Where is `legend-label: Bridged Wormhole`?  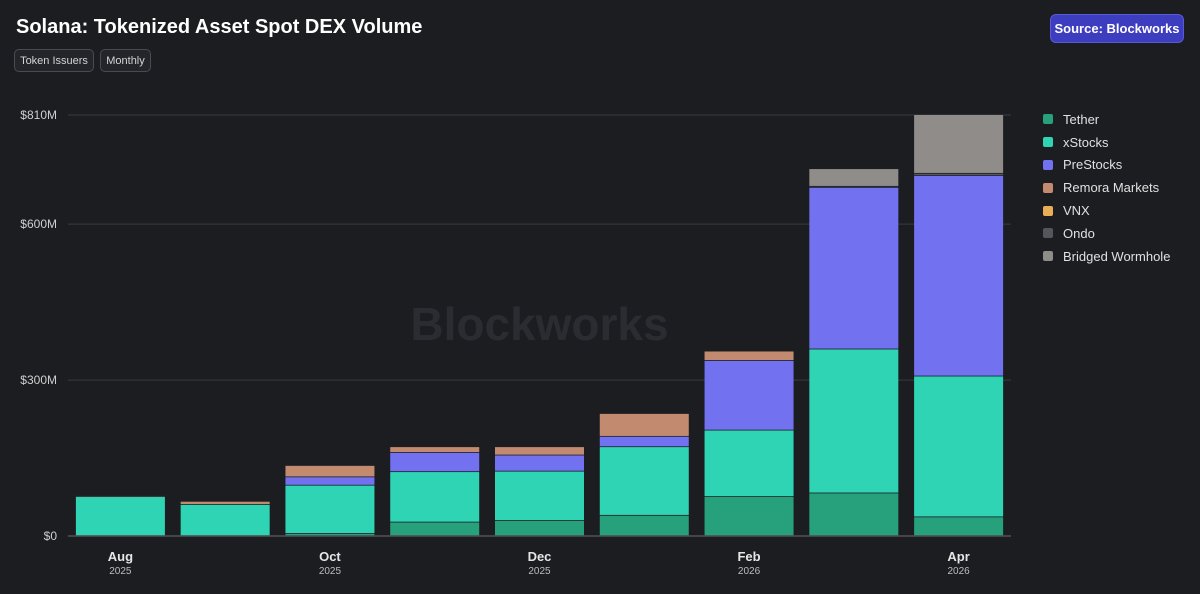 legend-label: Bridged Wormhole is located at coordinates (1117, 256).